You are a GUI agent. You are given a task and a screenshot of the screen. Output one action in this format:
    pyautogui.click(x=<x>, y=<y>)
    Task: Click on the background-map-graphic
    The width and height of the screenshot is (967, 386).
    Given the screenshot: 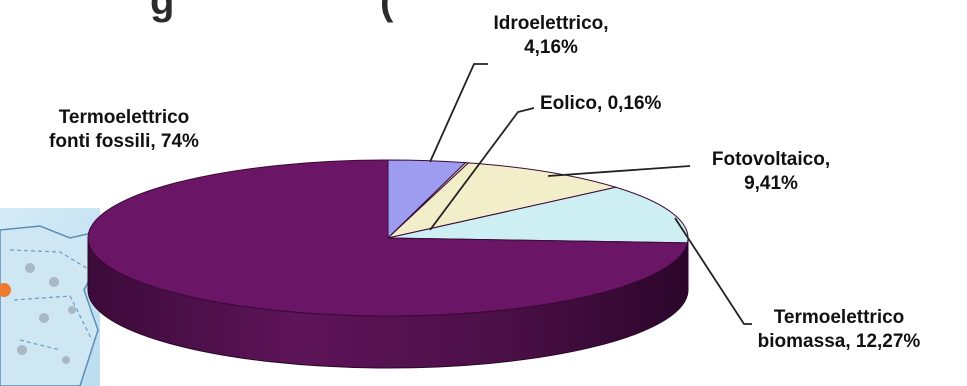 What is the action you would take?
    pyautogui.click(x=50, y=297)
    